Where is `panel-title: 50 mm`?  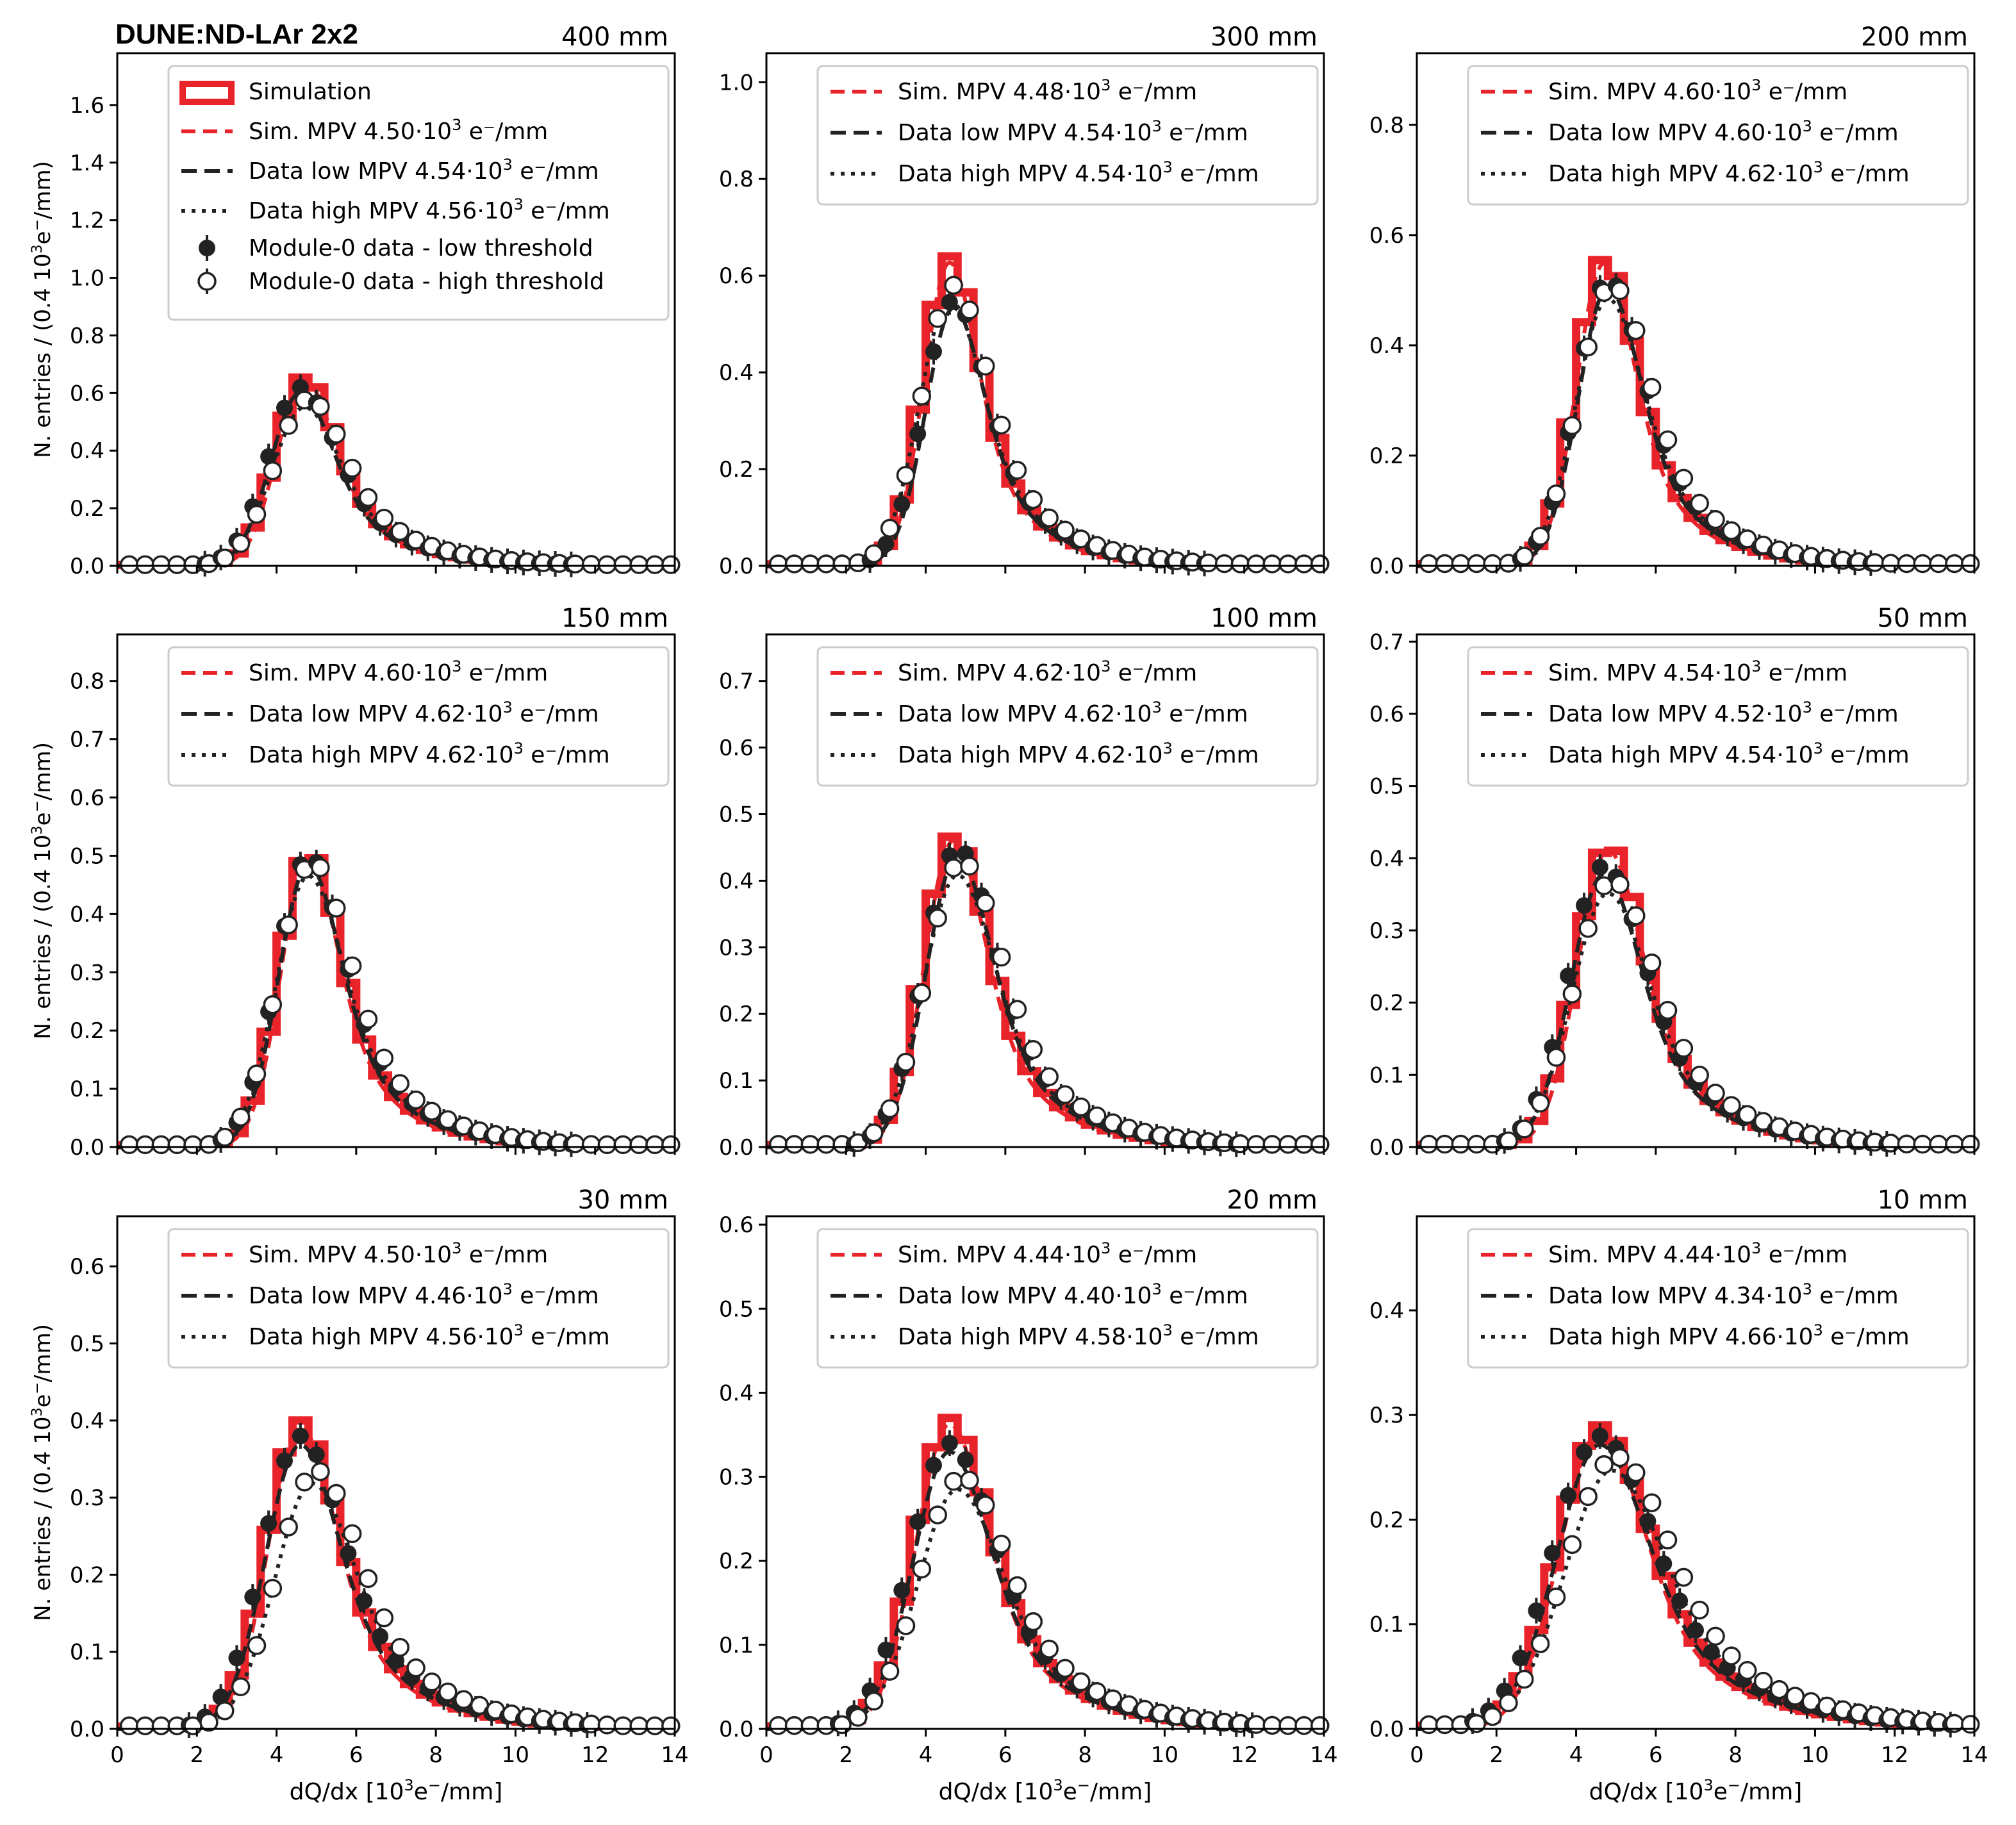
panel-title: 50 mm is located at coordinates (1922, 618).